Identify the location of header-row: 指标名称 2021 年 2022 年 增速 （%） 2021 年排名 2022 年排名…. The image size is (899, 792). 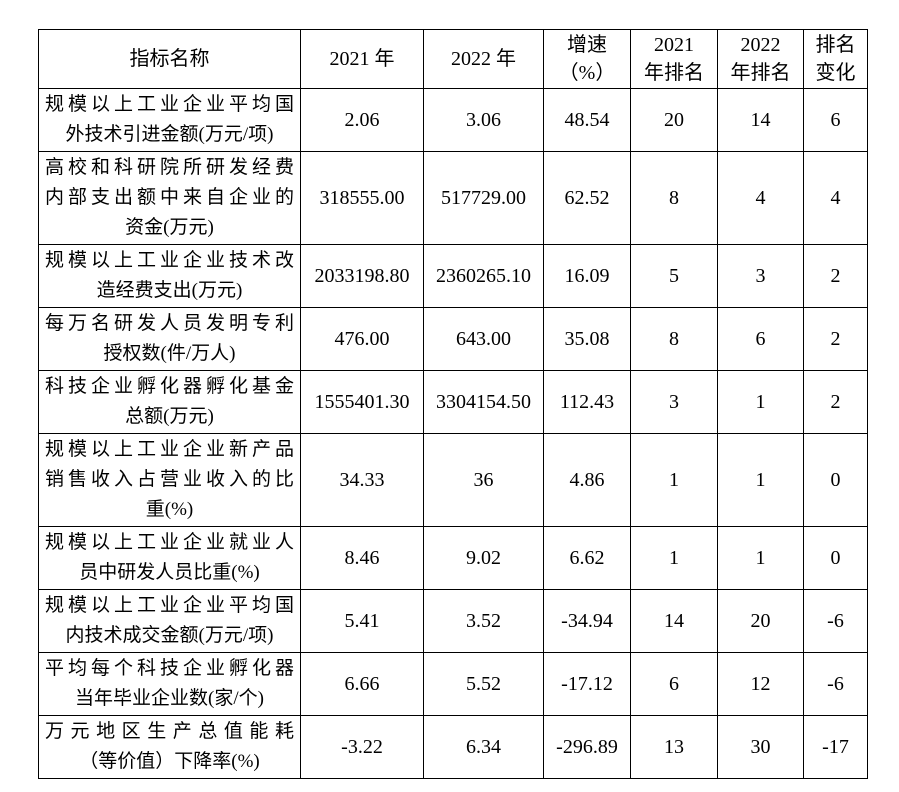
(453, 59).